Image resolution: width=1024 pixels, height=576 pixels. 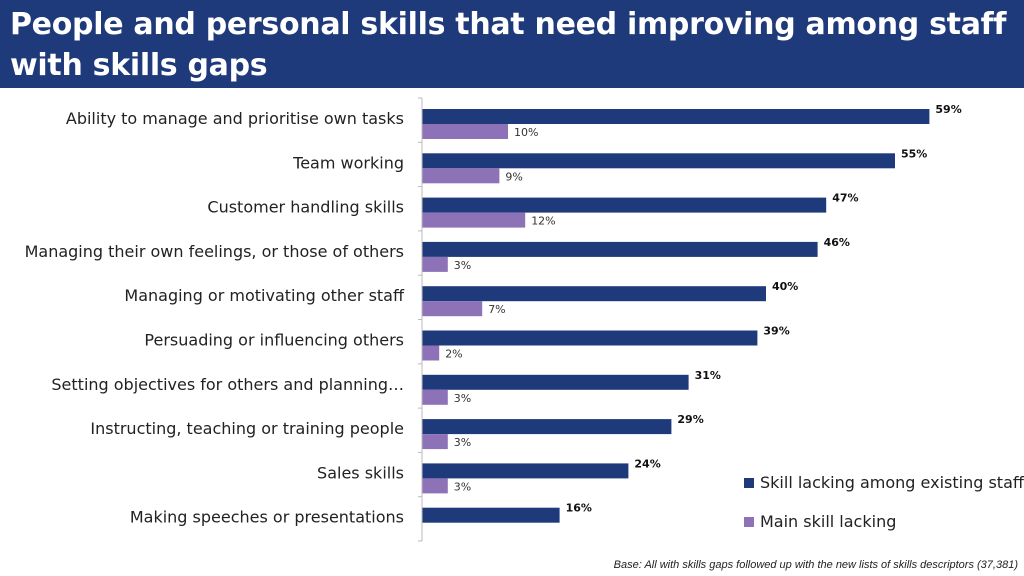 What do you see at coordinates (837, 242) in the screenshot?
I see `data-label: 46%` at bounding box center [837, 242].